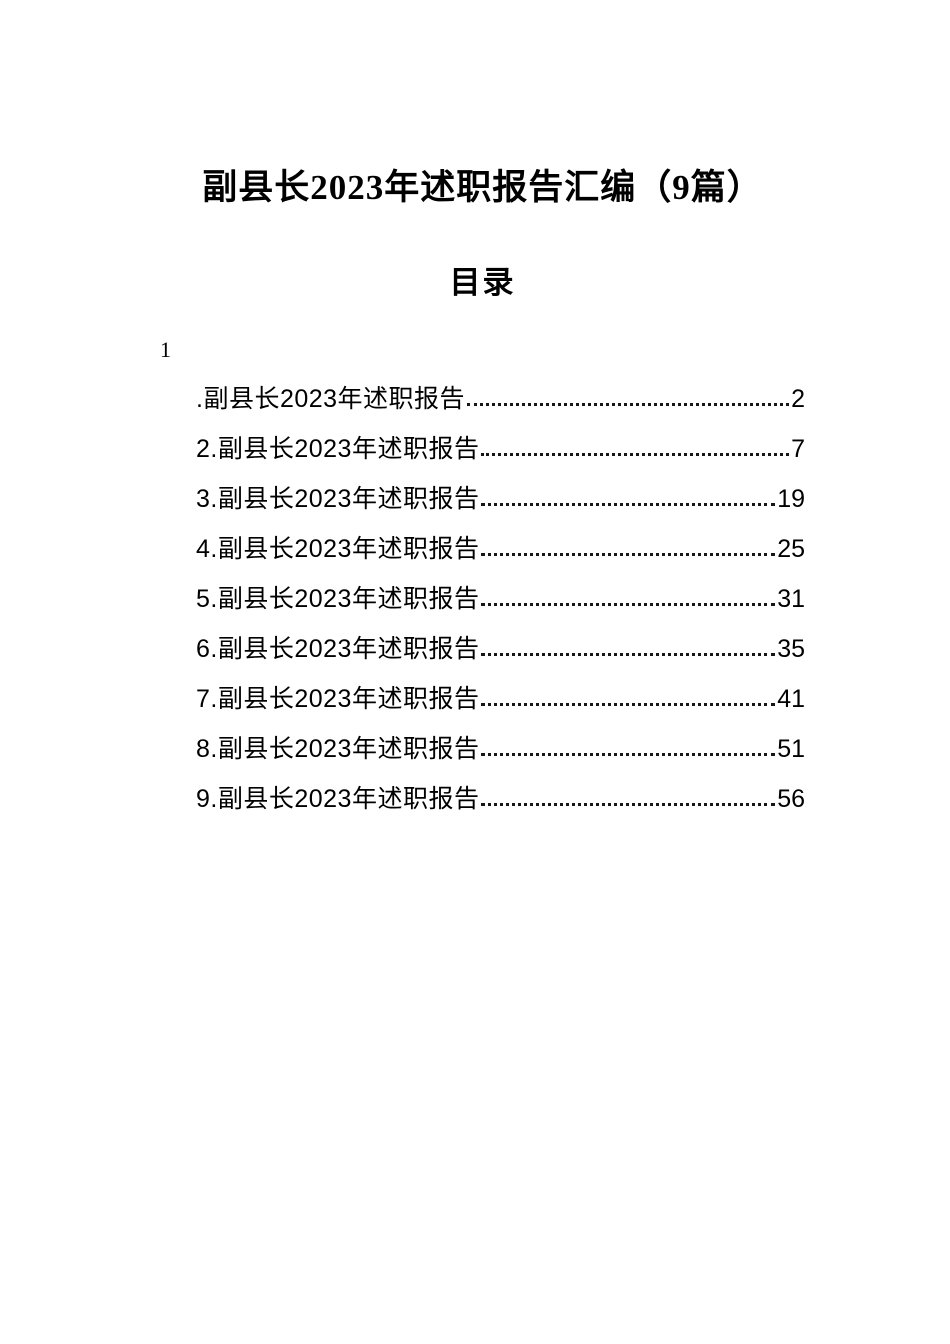 The image size is (950, 1344). What do you see at coordinates (482, 738) in the screenshot?
I see `toc-entry: 8.副县长2023年述职报告 51` at bounding box center [482, 738].